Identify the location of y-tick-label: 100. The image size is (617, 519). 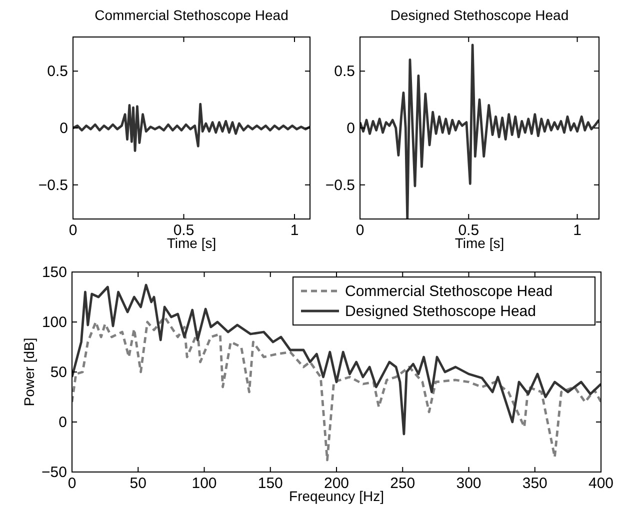
(54, 322).